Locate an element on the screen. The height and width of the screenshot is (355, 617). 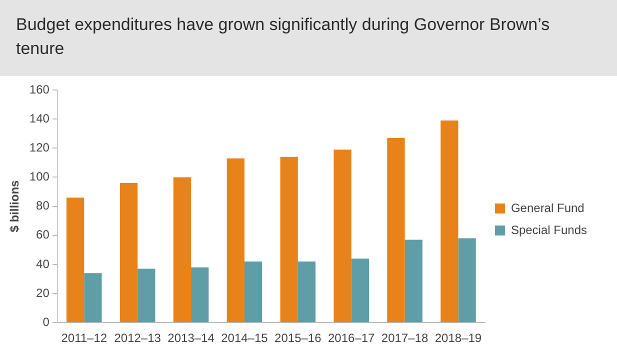
y-tick-label: 40 is located at coordinates (43, 263).